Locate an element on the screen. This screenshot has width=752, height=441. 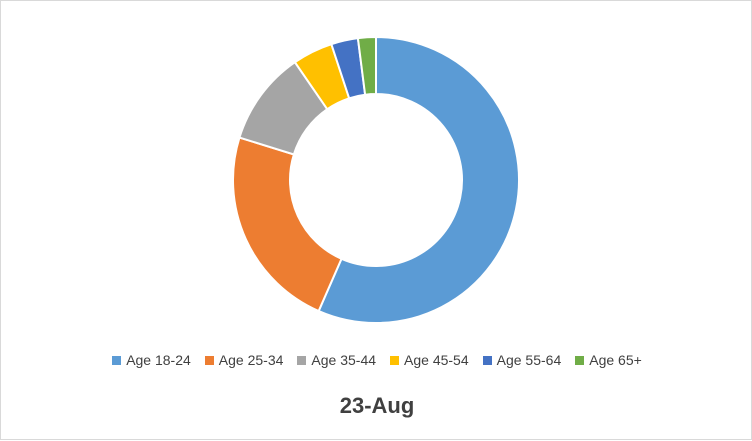
legend-item: Age 18-24 is located at coordinates (151, 360).